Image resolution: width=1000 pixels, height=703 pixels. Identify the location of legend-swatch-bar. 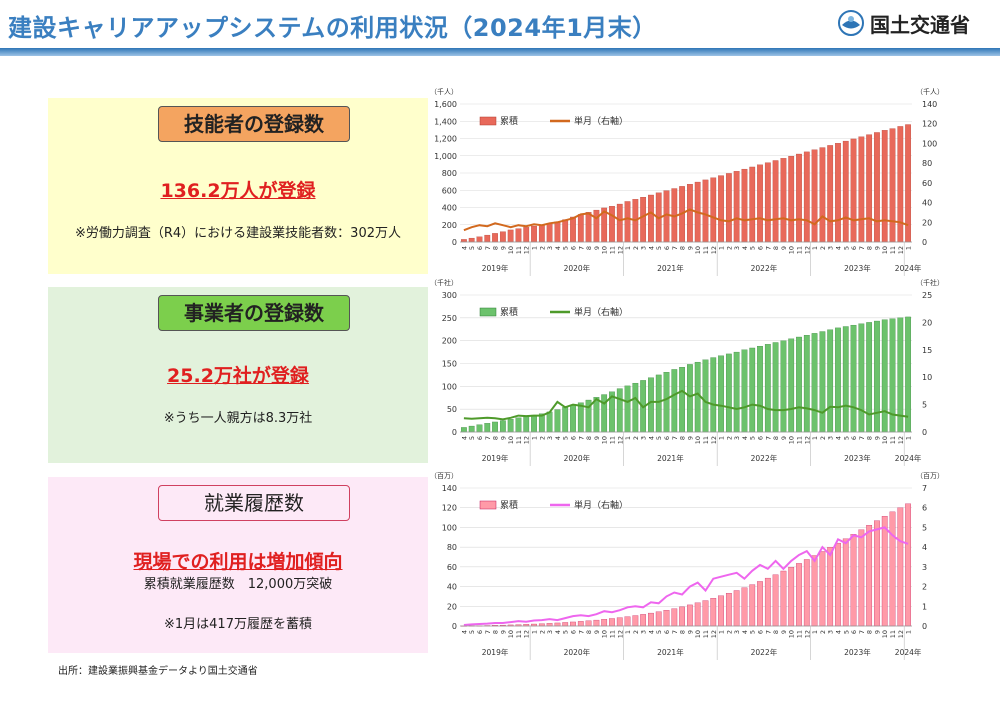
(488, 505).